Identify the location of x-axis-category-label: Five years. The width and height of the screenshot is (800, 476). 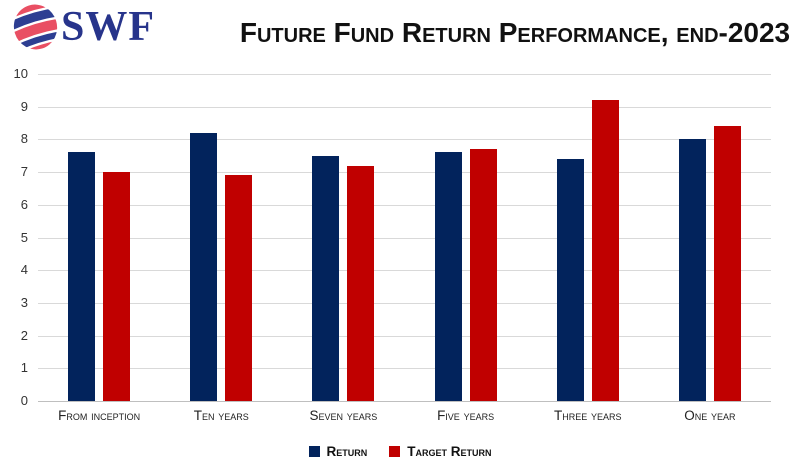
(466, 415).